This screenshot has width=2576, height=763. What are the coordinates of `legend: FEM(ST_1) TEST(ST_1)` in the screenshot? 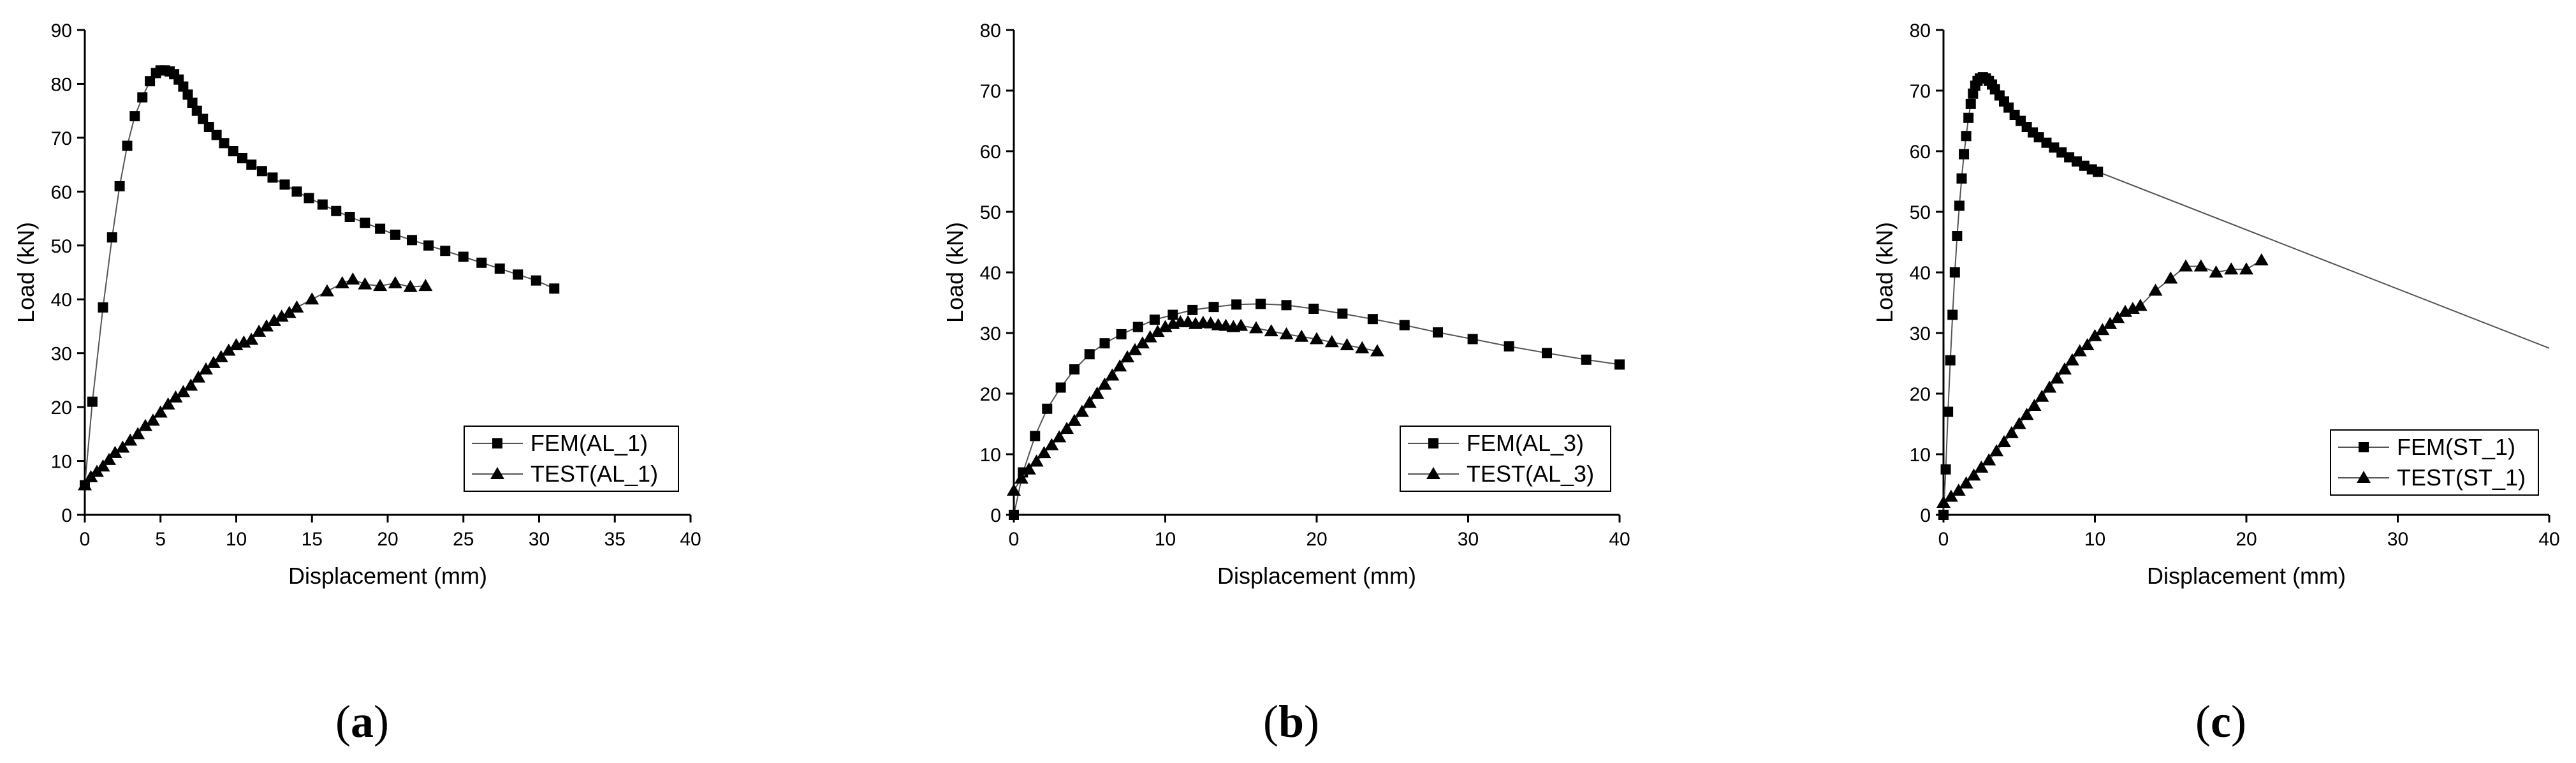 It's located at (2434, 462).